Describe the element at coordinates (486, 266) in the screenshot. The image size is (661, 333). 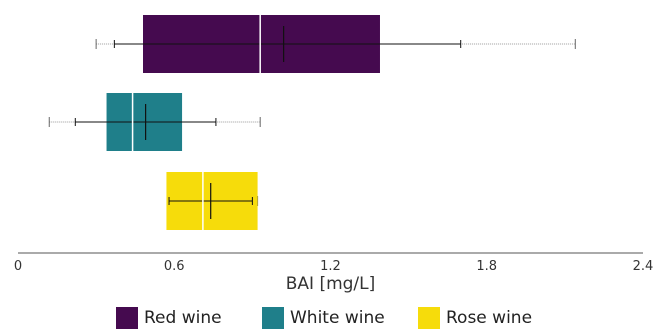
I see `x-tick-label: 1.8` at that location.